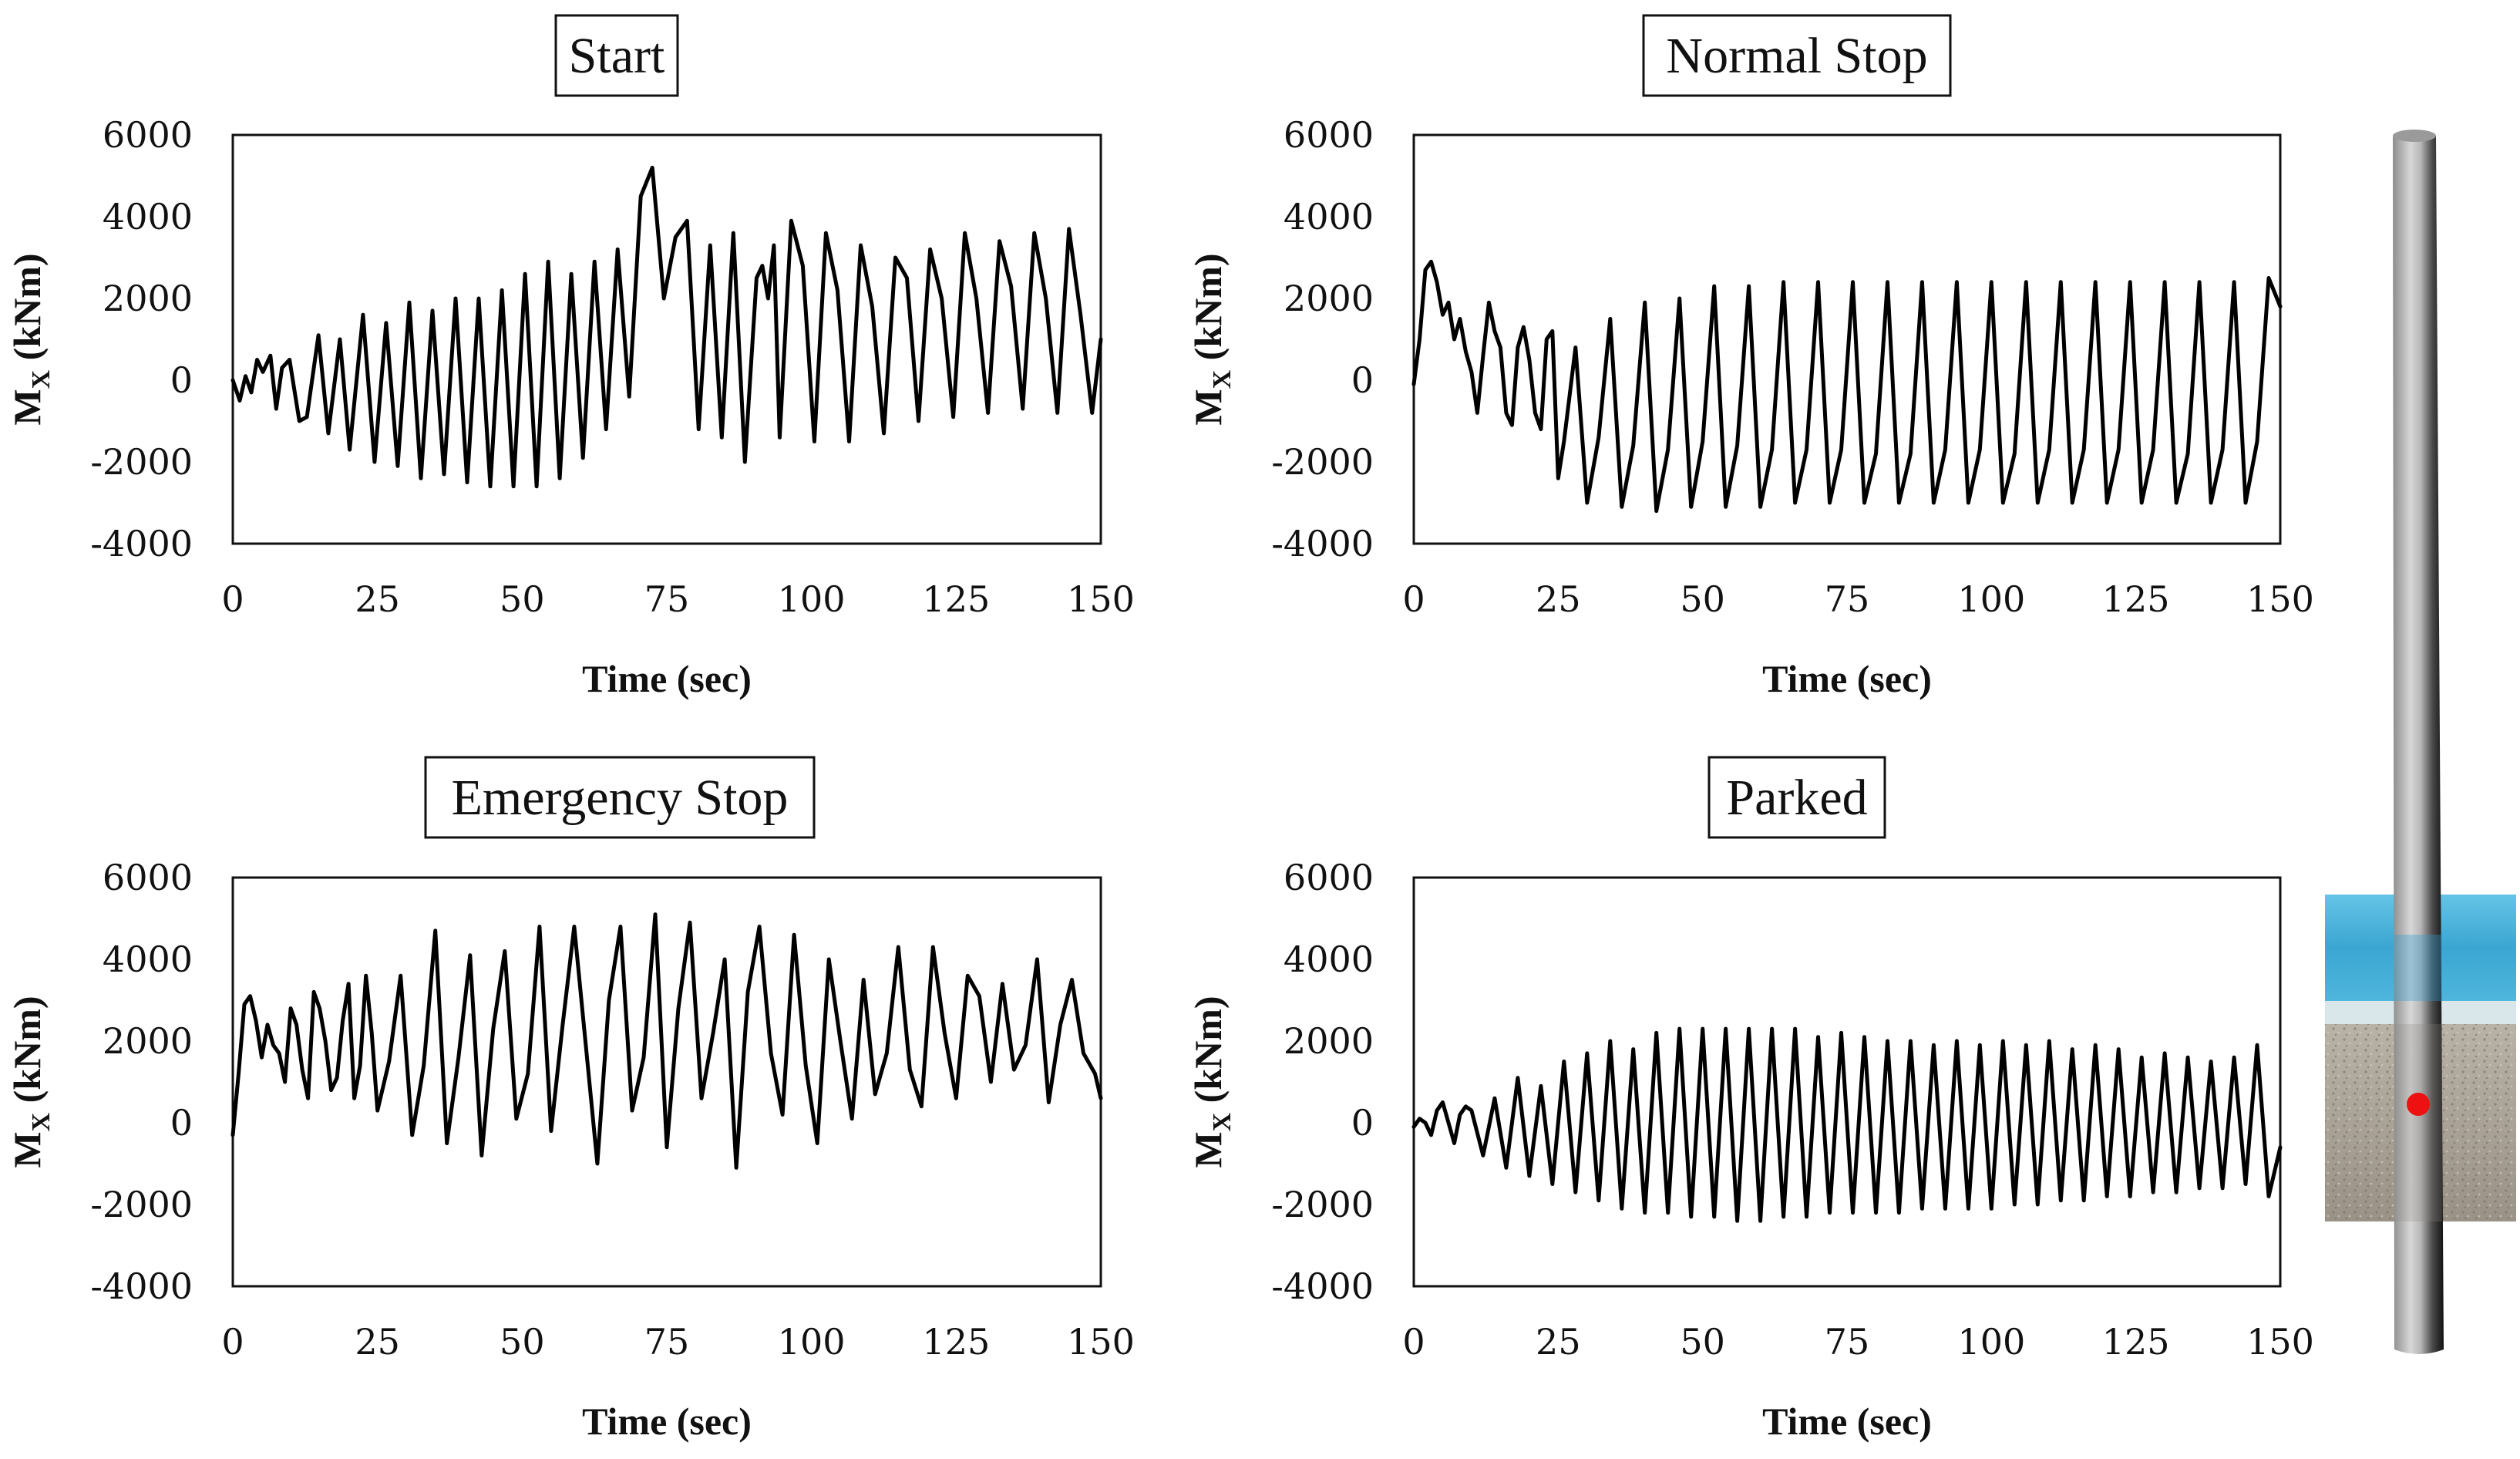 Image resolution: width=2520 pixels, height=1459 pixels. Describe the element at coordinates (2419, 1105) in the screenshot. I see `measurement-point-marker` at that location.